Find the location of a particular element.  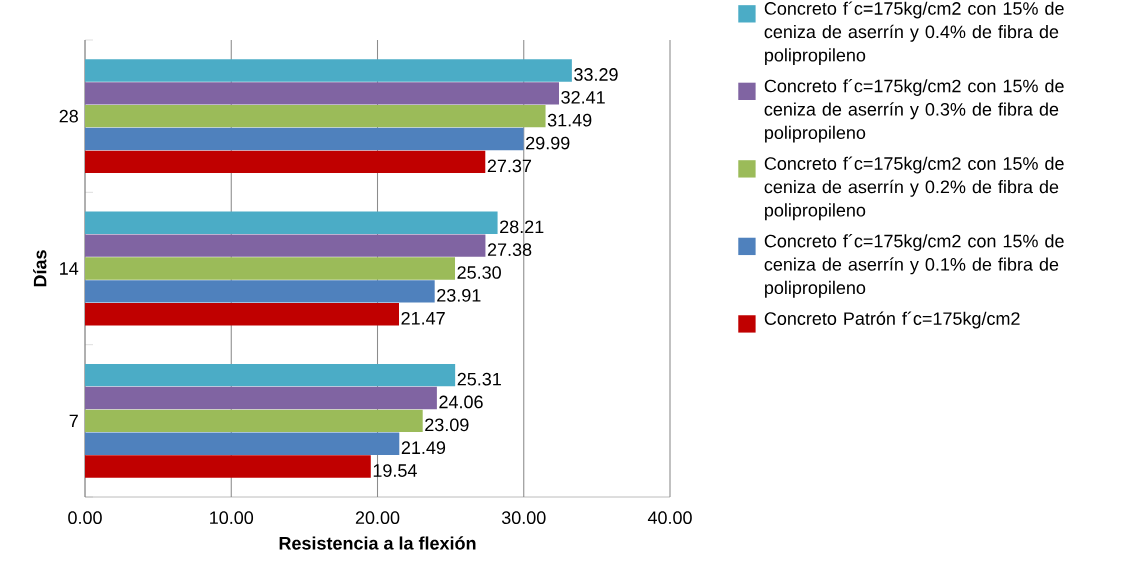

x-axis-title: Resistencia a la flexión is located at coordinates (377, 543).